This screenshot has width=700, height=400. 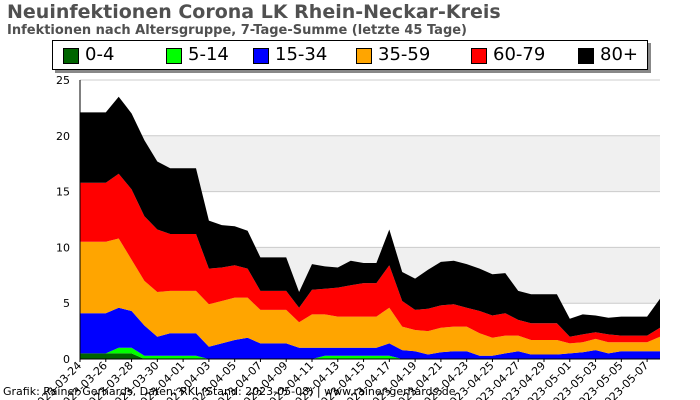 What do you see at coordinates (519, 54) in the screenshot?
I see `legend-label: 60-79` at bounding box center [519, 54].